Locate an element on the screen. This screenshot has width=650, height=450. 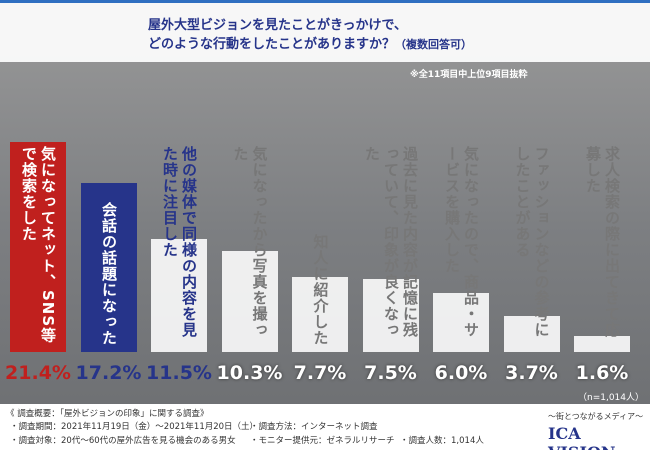
footer-item: 調査対象：20代～60代の屋外広告を見る機会のある男女 is located at coordinates (127, 441).